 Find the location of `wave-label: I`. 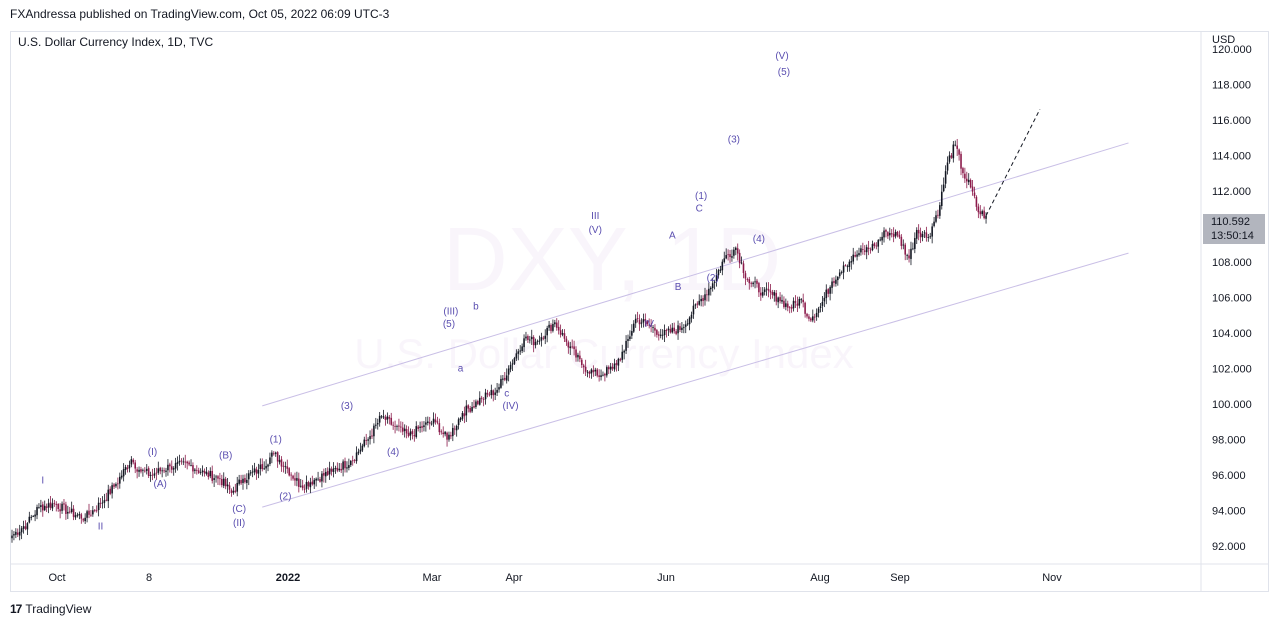

wave-label: I is located at coordinates (42, 480).